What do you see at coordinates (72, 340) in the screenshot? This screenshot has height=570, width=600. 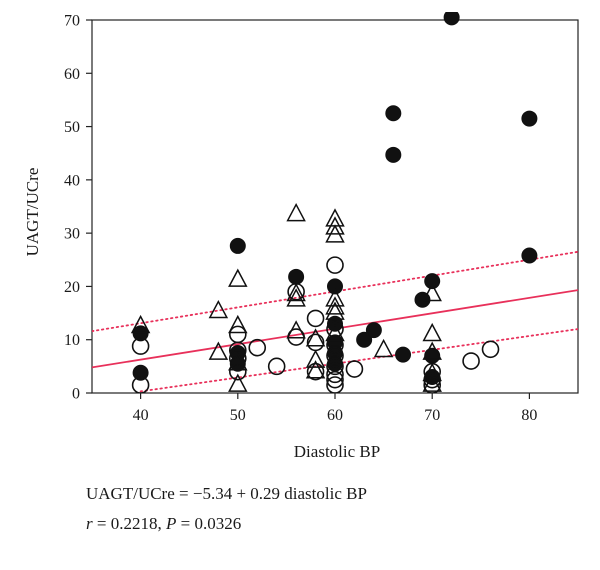 I see `y-tick-label: 10` at bounding box center [72, 340].